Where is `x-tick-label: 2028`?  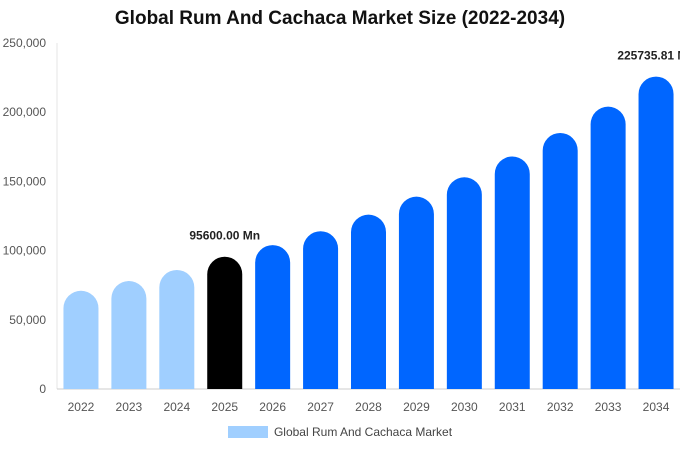 x-tick-label: 2028 is located at coordinates (368, 407).